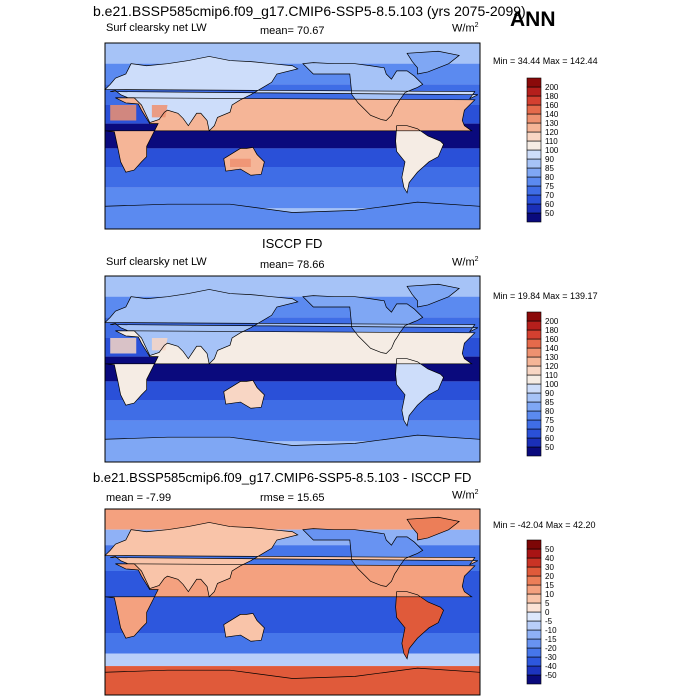 This screenshot has width=700, height=700. I want to click on panel-model-field-label: Surf clearsky net LW, so click(156, 28).